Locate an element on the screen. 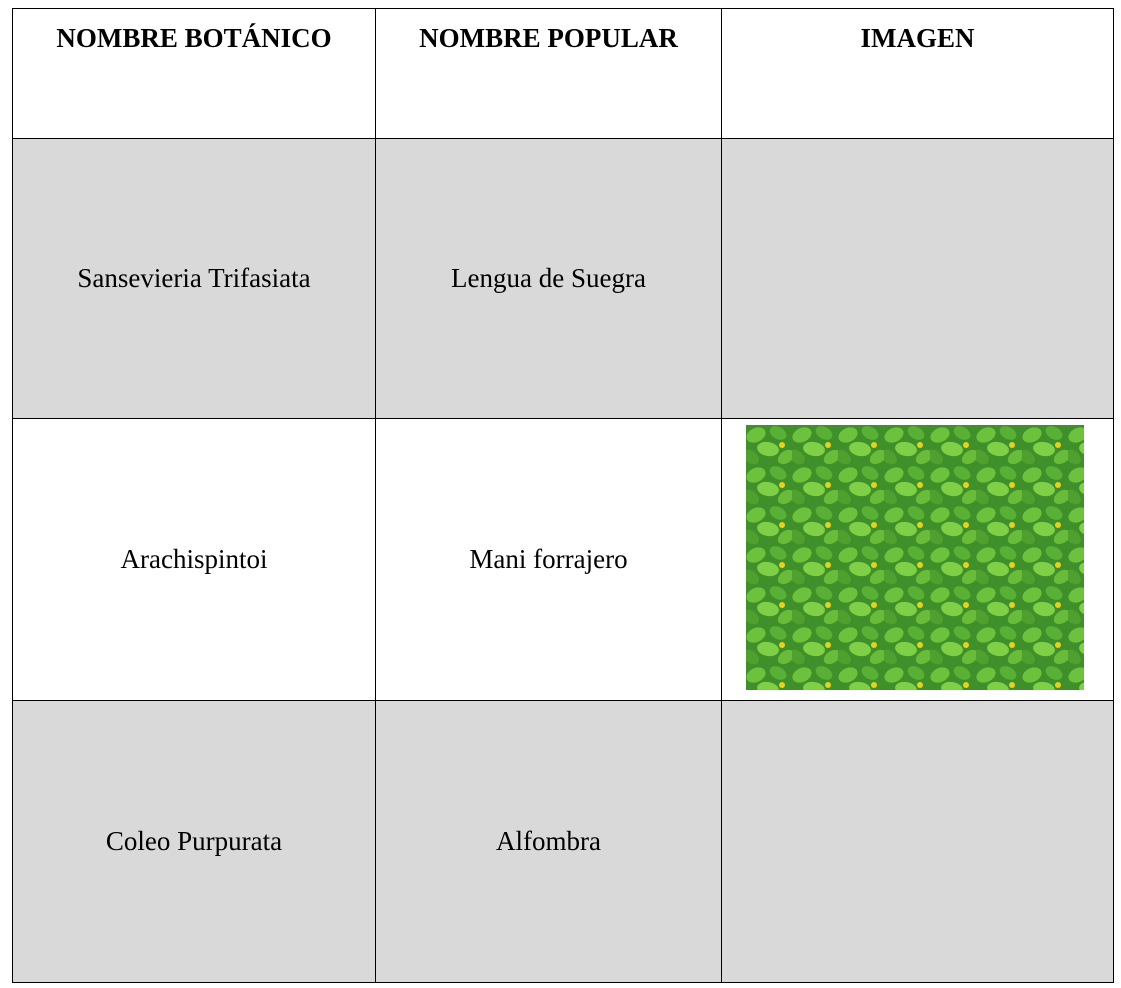 This screenshot has width=1121, height=988. popular-name: Mani forrajero is located at coordinates (548, 559).